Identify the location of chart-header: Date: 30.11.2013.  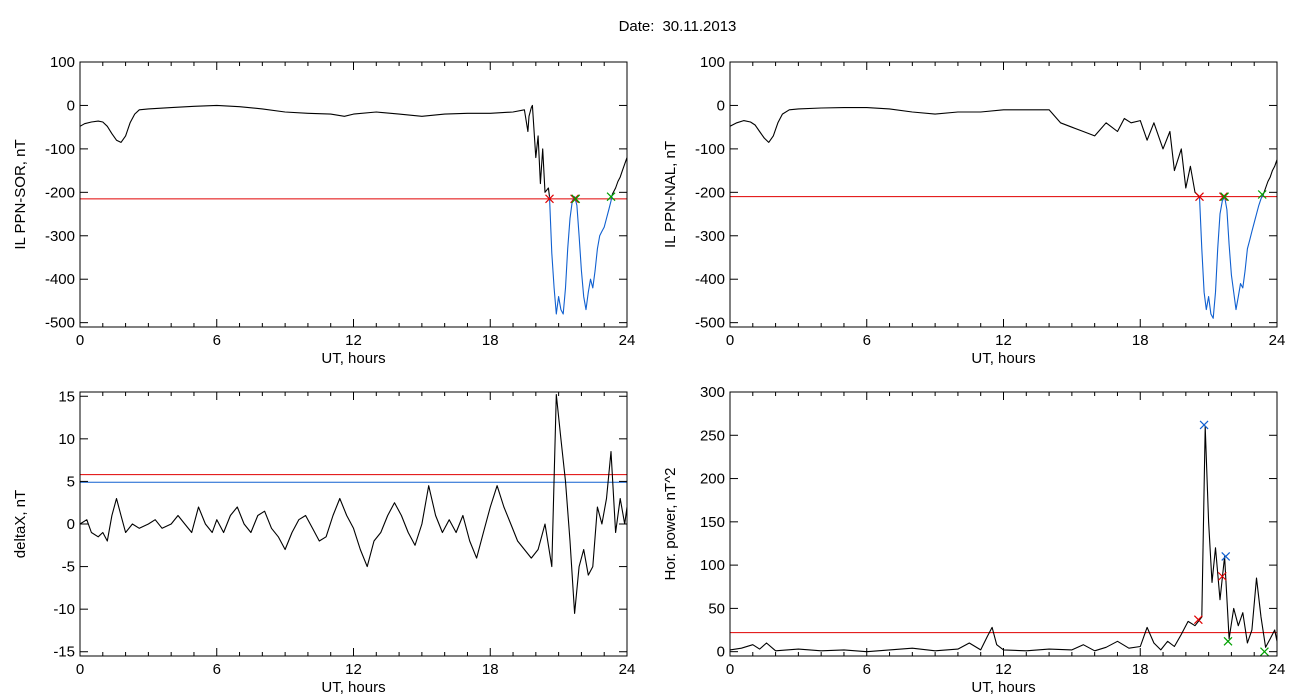
(650, 26).